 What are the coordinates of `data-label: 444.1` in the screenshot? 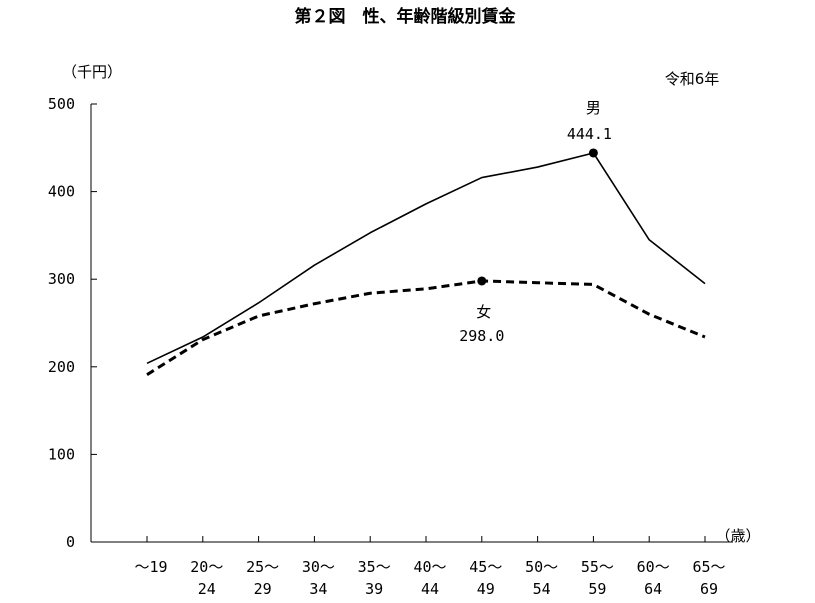 It's located at (589, 134).